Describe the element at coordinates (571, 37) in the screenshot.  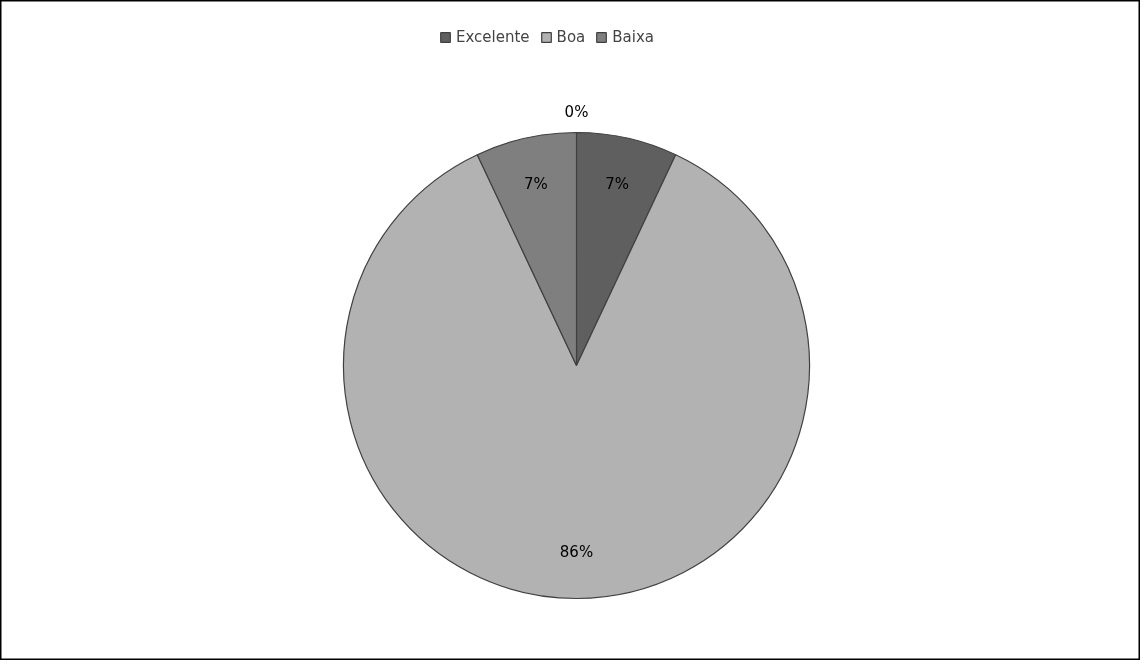
I see `legend-label: Boa` at that location.